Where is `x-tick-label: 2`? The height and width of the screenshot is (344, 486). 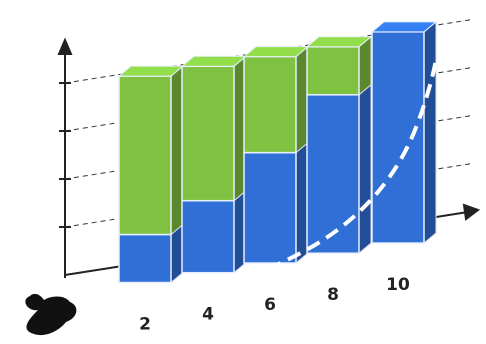
x-tick-label: 2 is located at coordinates (145, 325).